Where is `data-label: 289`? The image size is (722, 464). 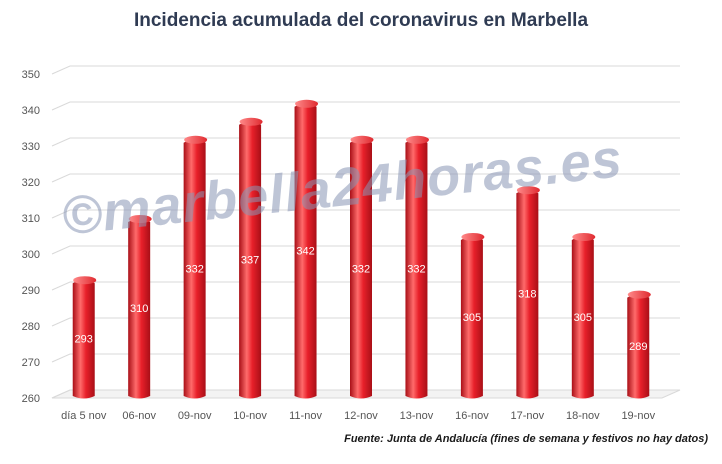
data-label: 289 is located at coordinates (638, 347).